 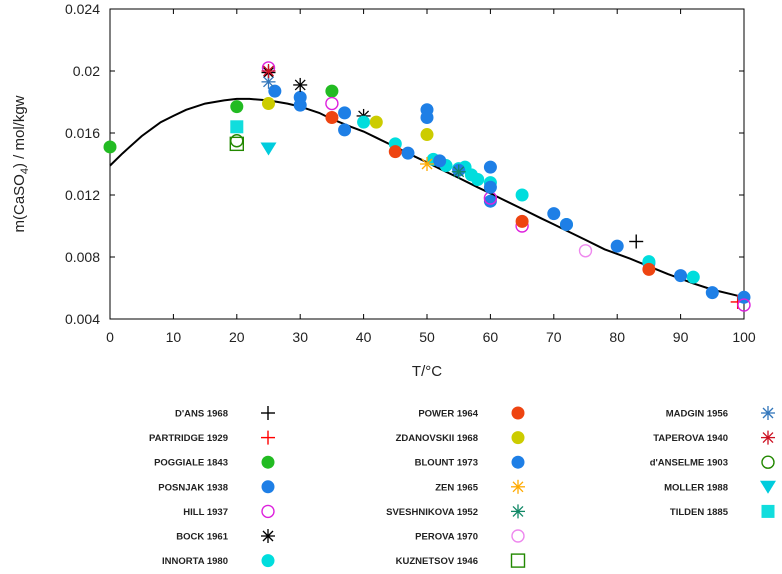 What do you see at coordinates (432, 512) in the screenshot?
I see `legend-label: SVESHNIKOVA 1952` at bounding box center [432, 512].